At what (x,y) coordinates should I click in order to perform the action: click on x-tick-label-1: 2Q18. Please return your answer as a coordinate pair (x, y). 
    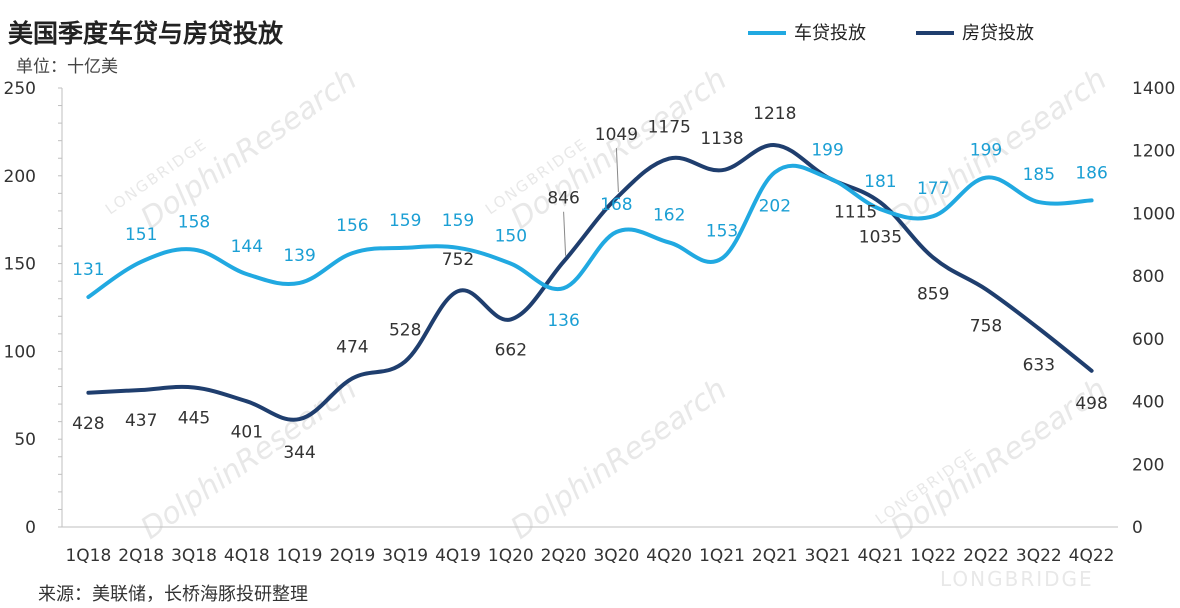
    Looking at the image, I should click on (141, 556).